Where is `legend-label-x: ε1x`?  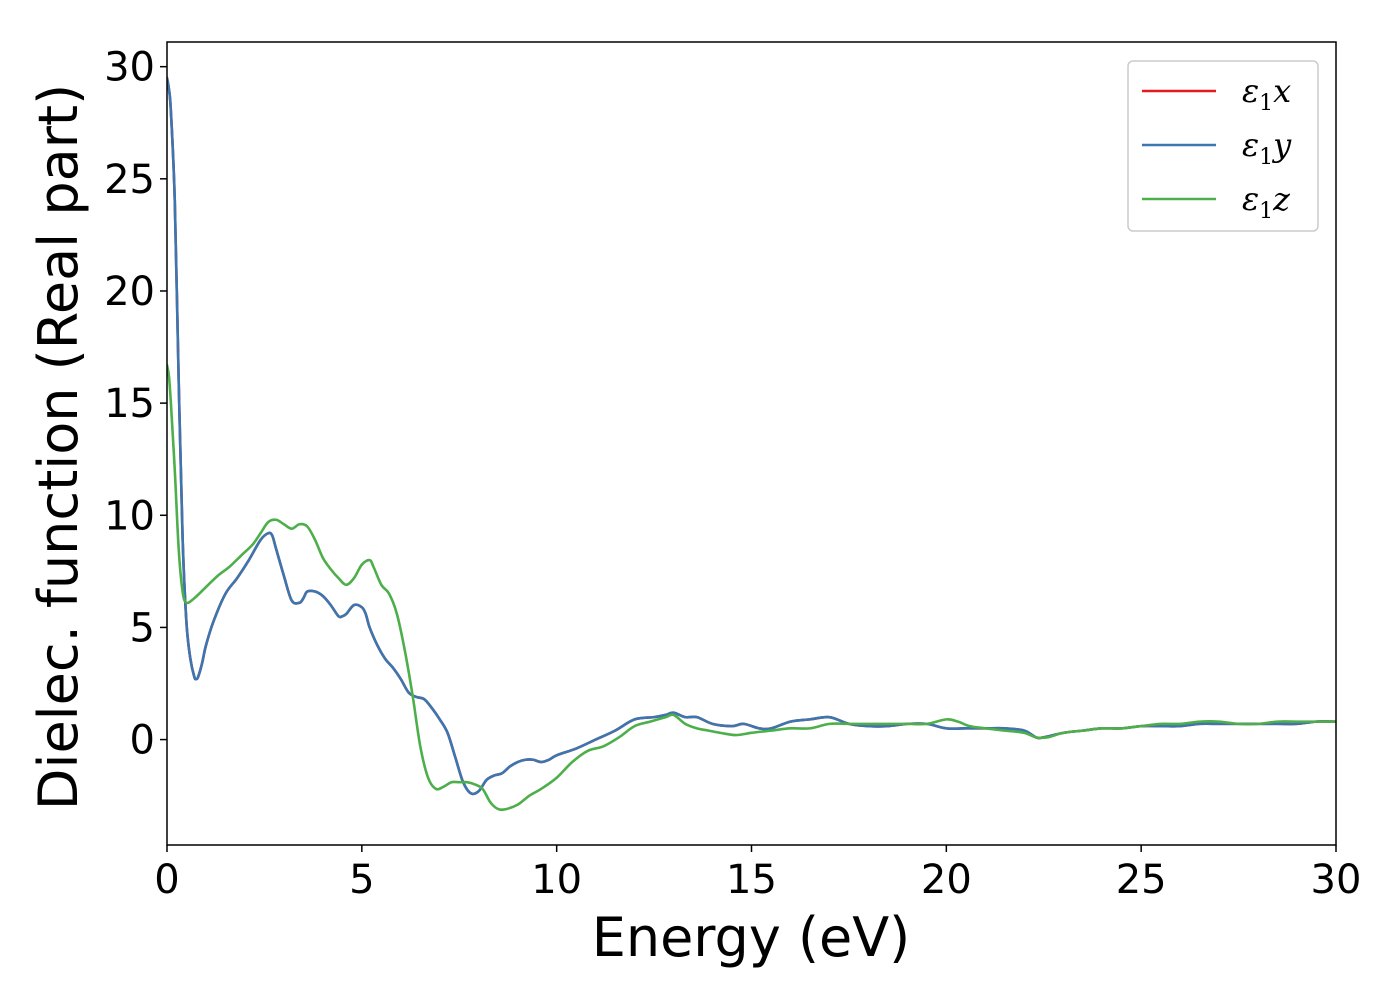
legend-label-x: ε1x is located at coordinates (1266, 94).